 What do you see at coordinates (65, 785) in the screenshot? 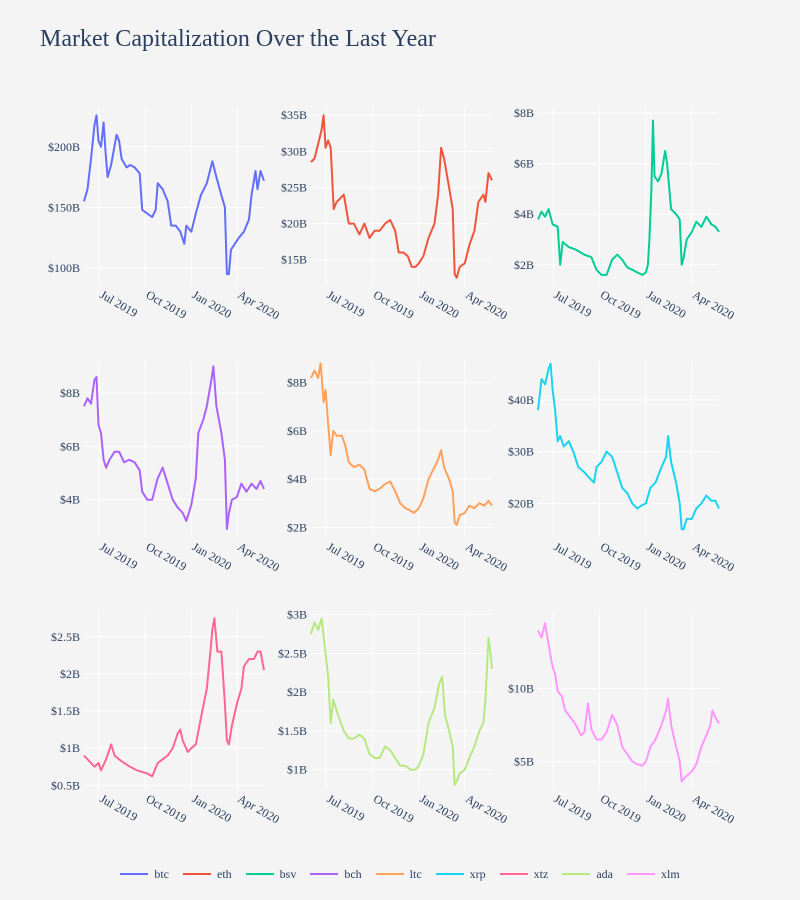
I see `y-tick-label: $0.5B` at bounding box center [65, 785].